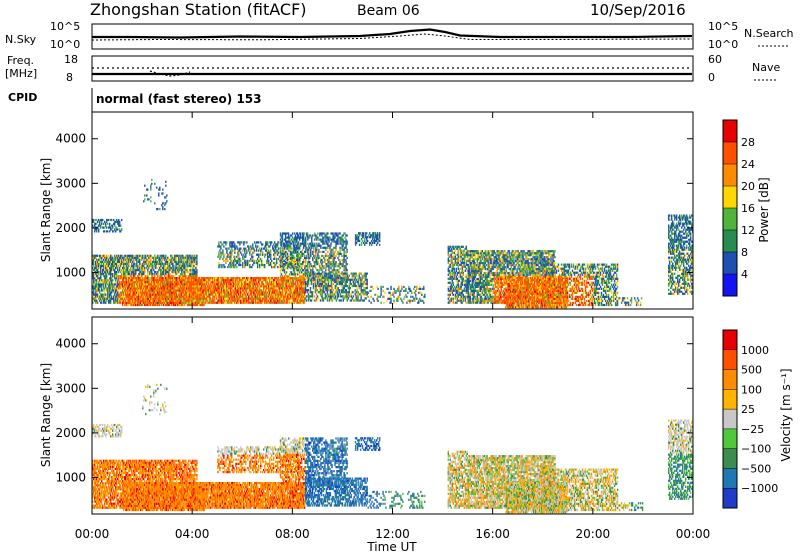  What do you see at coordinates (198, 9) in the screenshot?
I see `station-title: Zhongshan Station (fitACF)` at bounding box center [198, 9].